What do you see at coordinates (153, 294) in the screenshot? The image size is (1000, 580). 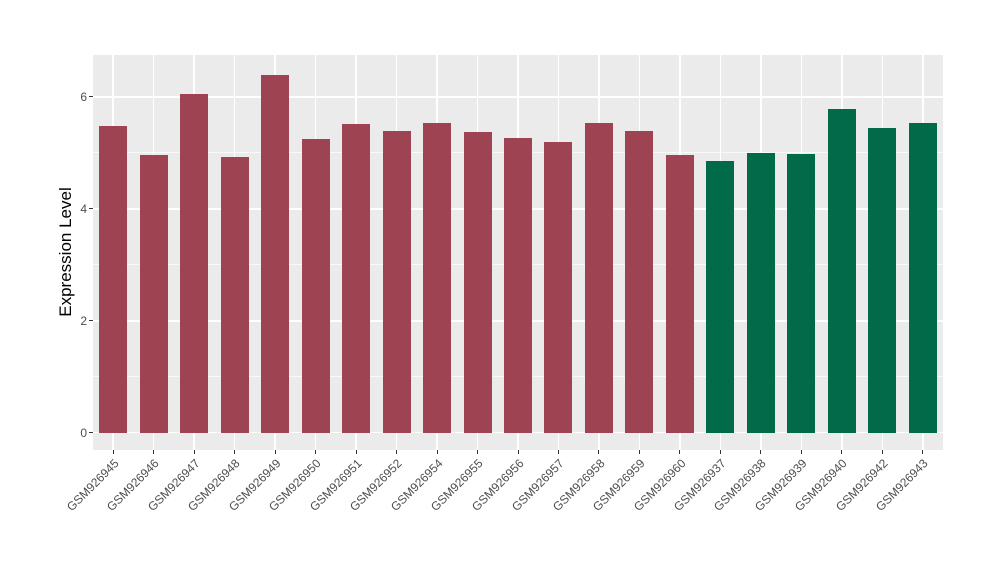 I see `bar-GSM926946` at bounding box center [153, 294].